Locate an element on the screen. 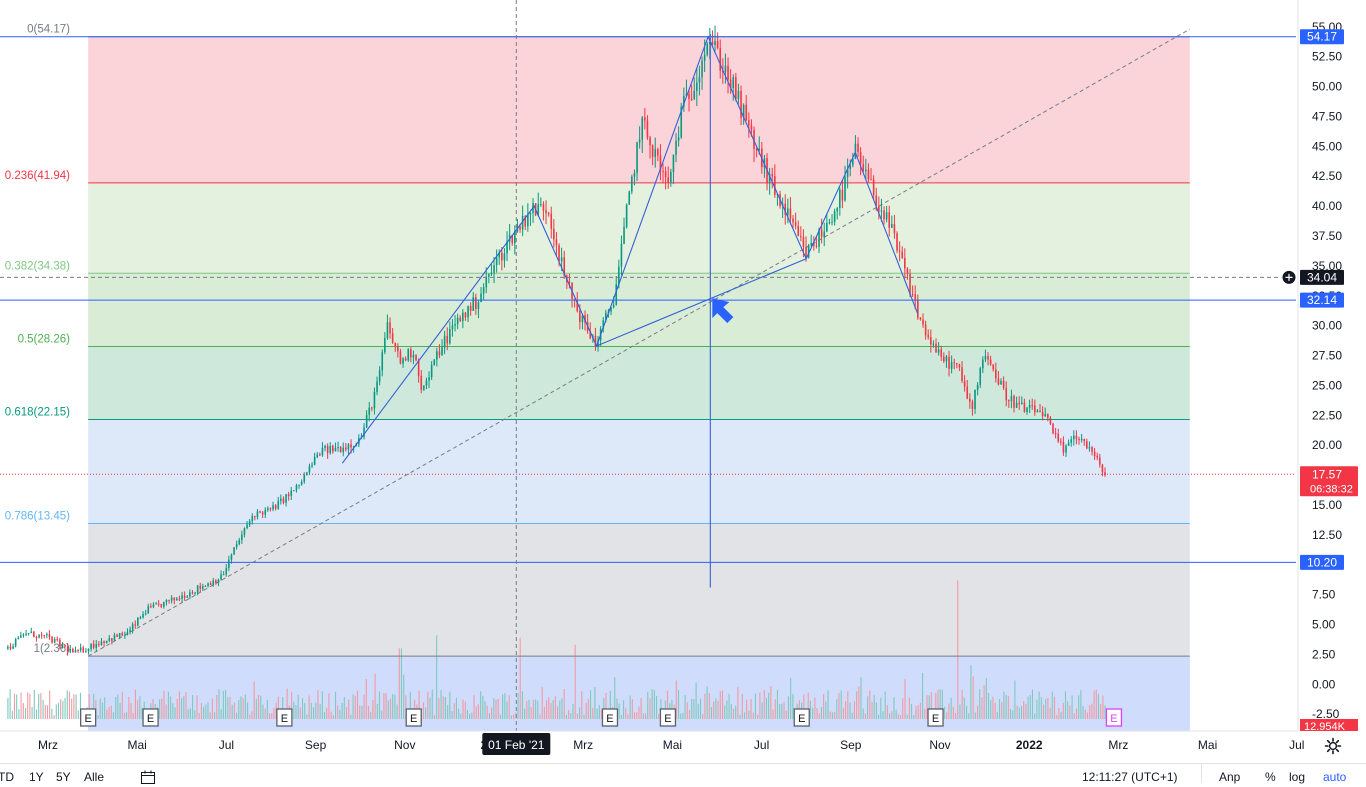 This screenshot has width=1366, height=787. time-tick-label: Sep is located at coordinates (851, 745).